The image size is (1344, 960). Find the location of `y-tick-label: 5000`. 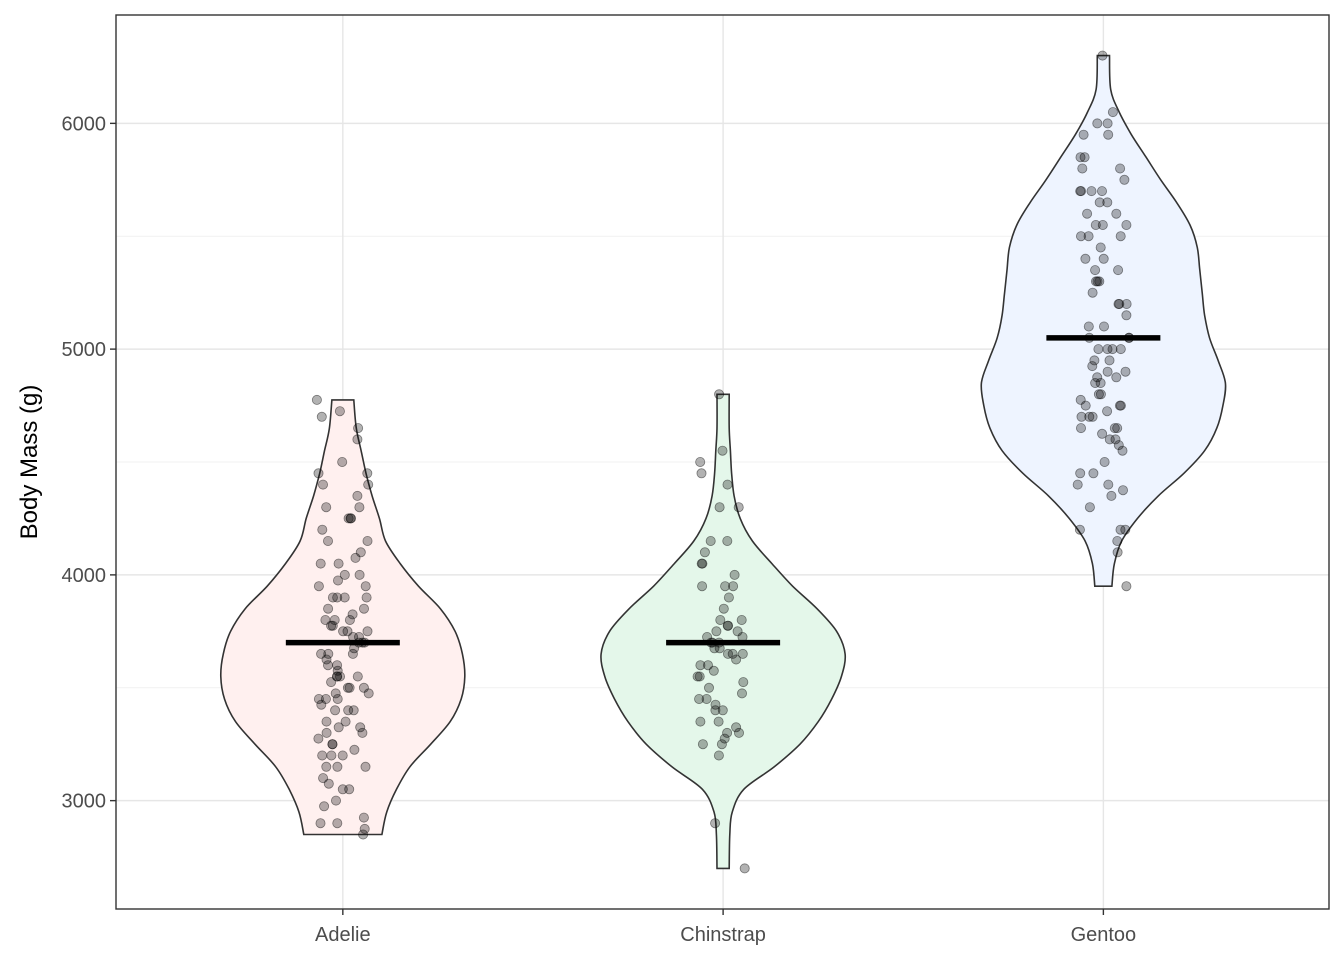

y-tick-label: 5000 is located at coordinates (84, 350).